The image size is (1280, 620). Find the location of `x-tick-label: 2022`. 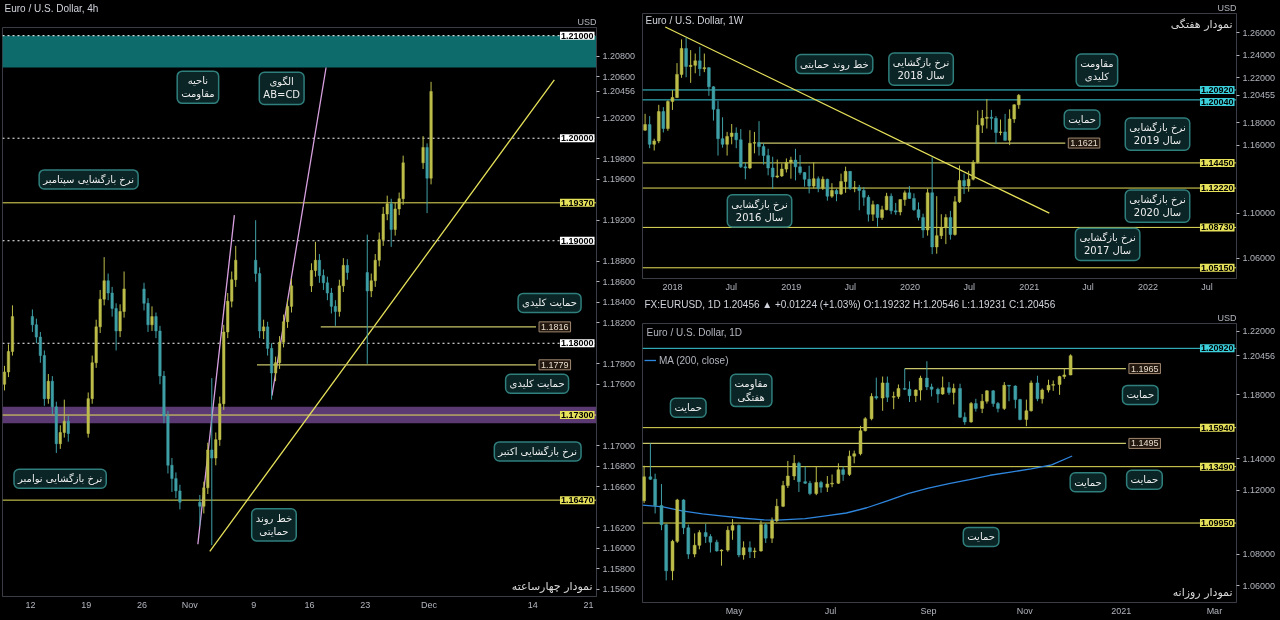

x-tick-label: 2022 is located at coordinates (1147, 286).